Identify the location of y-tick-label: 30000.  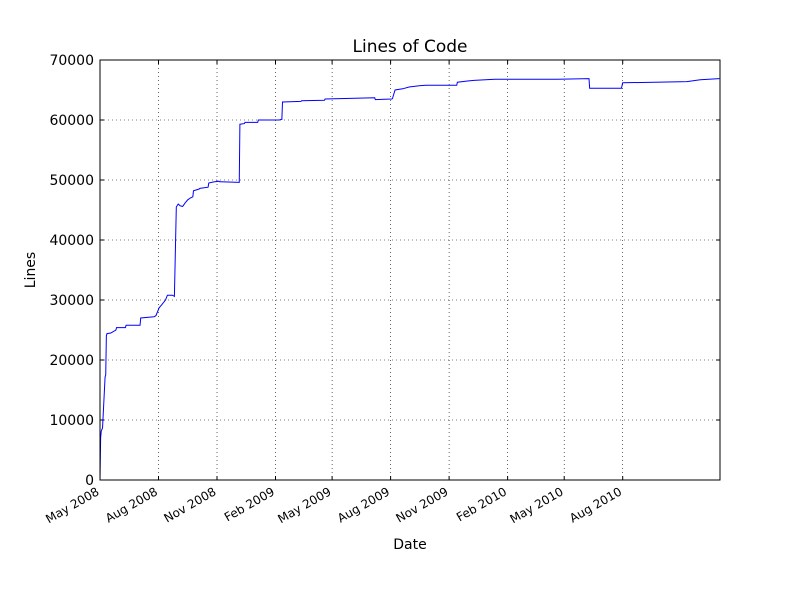
(71, 301).